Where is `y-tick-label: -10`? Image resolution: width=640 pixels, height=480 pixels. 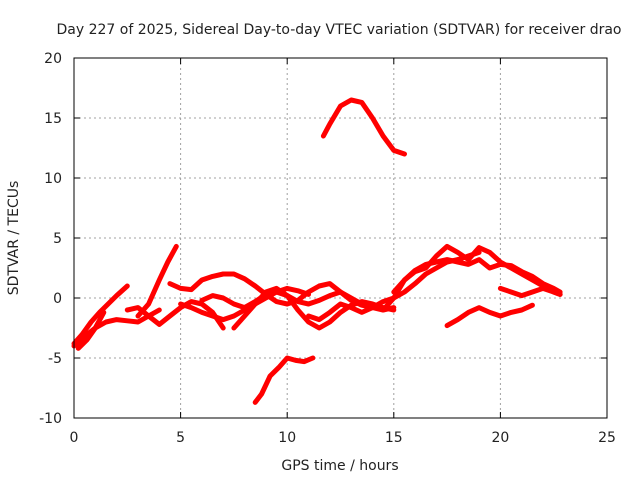
y-tick-label: -10 is located at coordinates (50, 419).